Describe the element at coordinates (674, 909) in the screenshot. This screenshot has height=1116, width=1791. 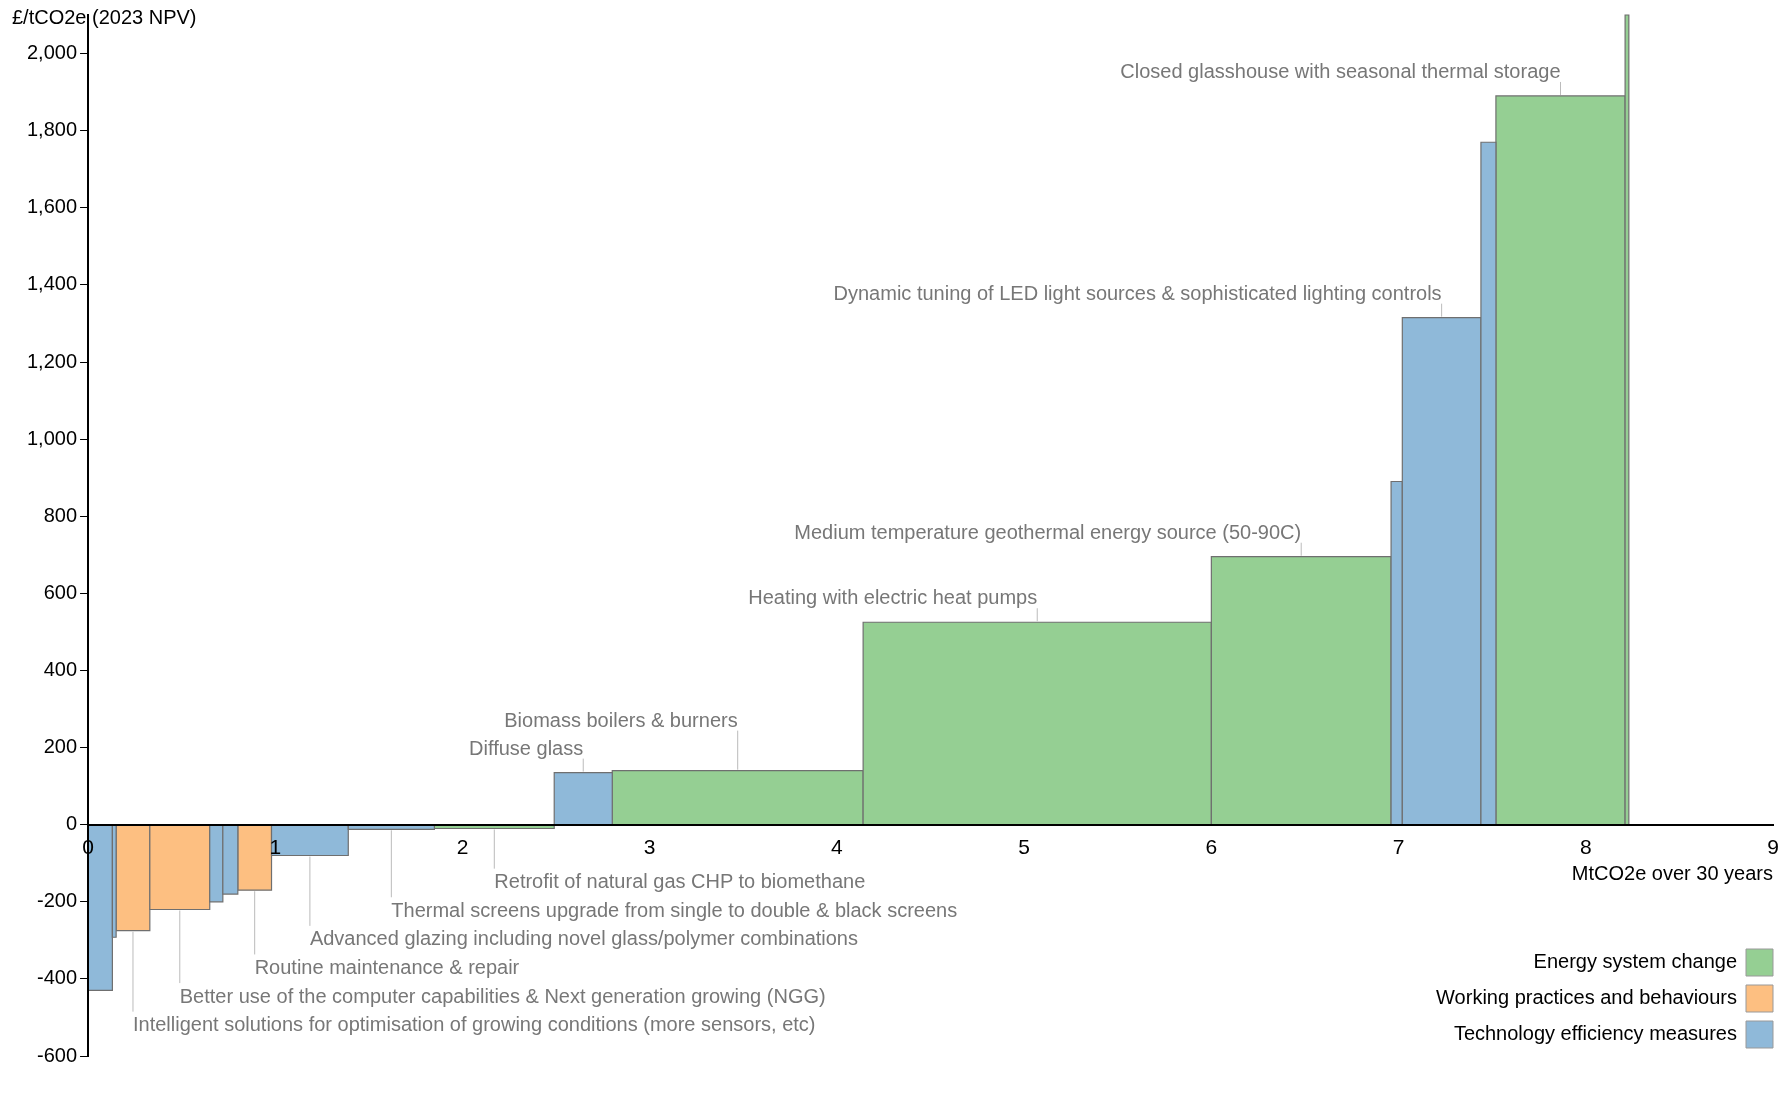
I see `annotation: Thermal screens upgrade from single to double & black screens` at that location.